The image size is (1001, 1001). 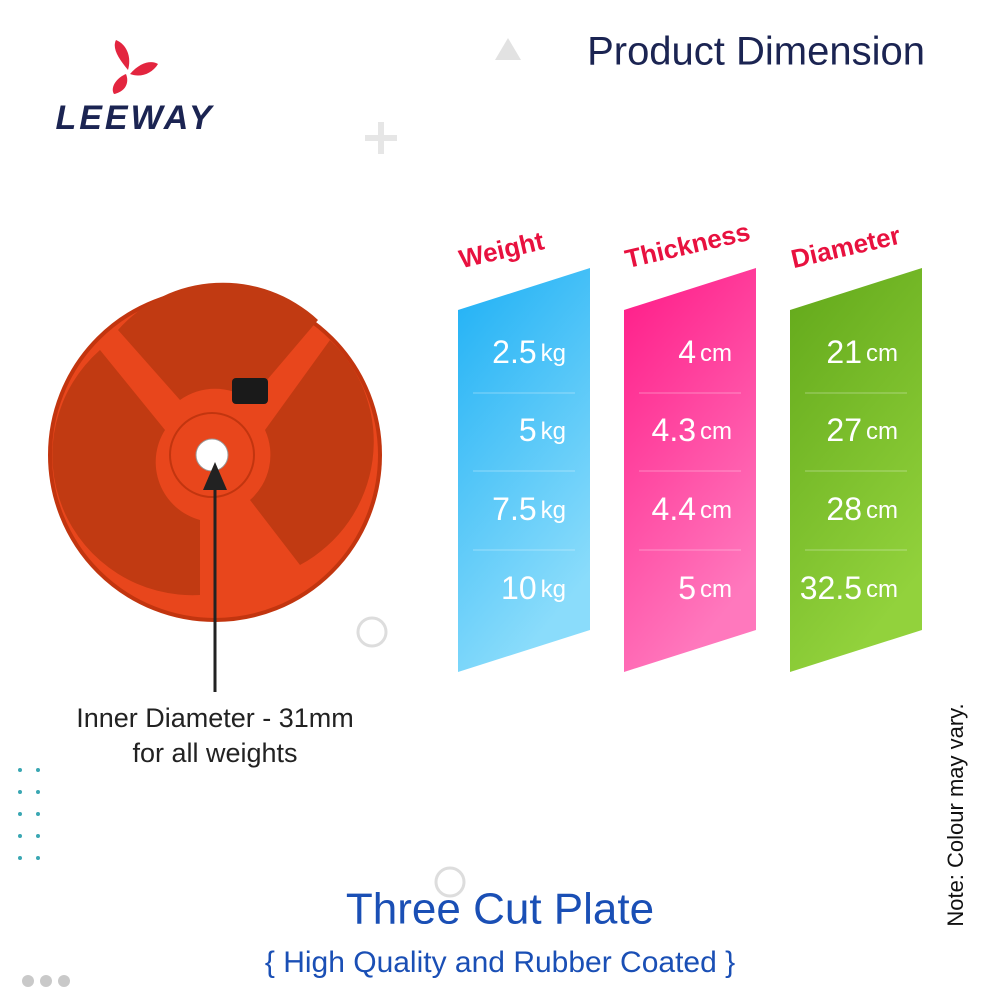 What do you see at coordinates (215, 452) in the screenshot?
I see `plate-image` at bounding box center [215, 452].